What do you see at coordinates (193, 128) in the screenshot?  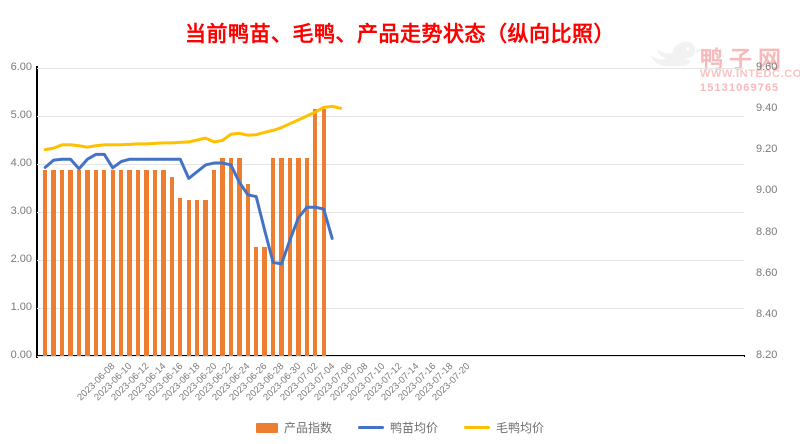 I see `line-maoya-average-price` at bounding box center [193, 128].